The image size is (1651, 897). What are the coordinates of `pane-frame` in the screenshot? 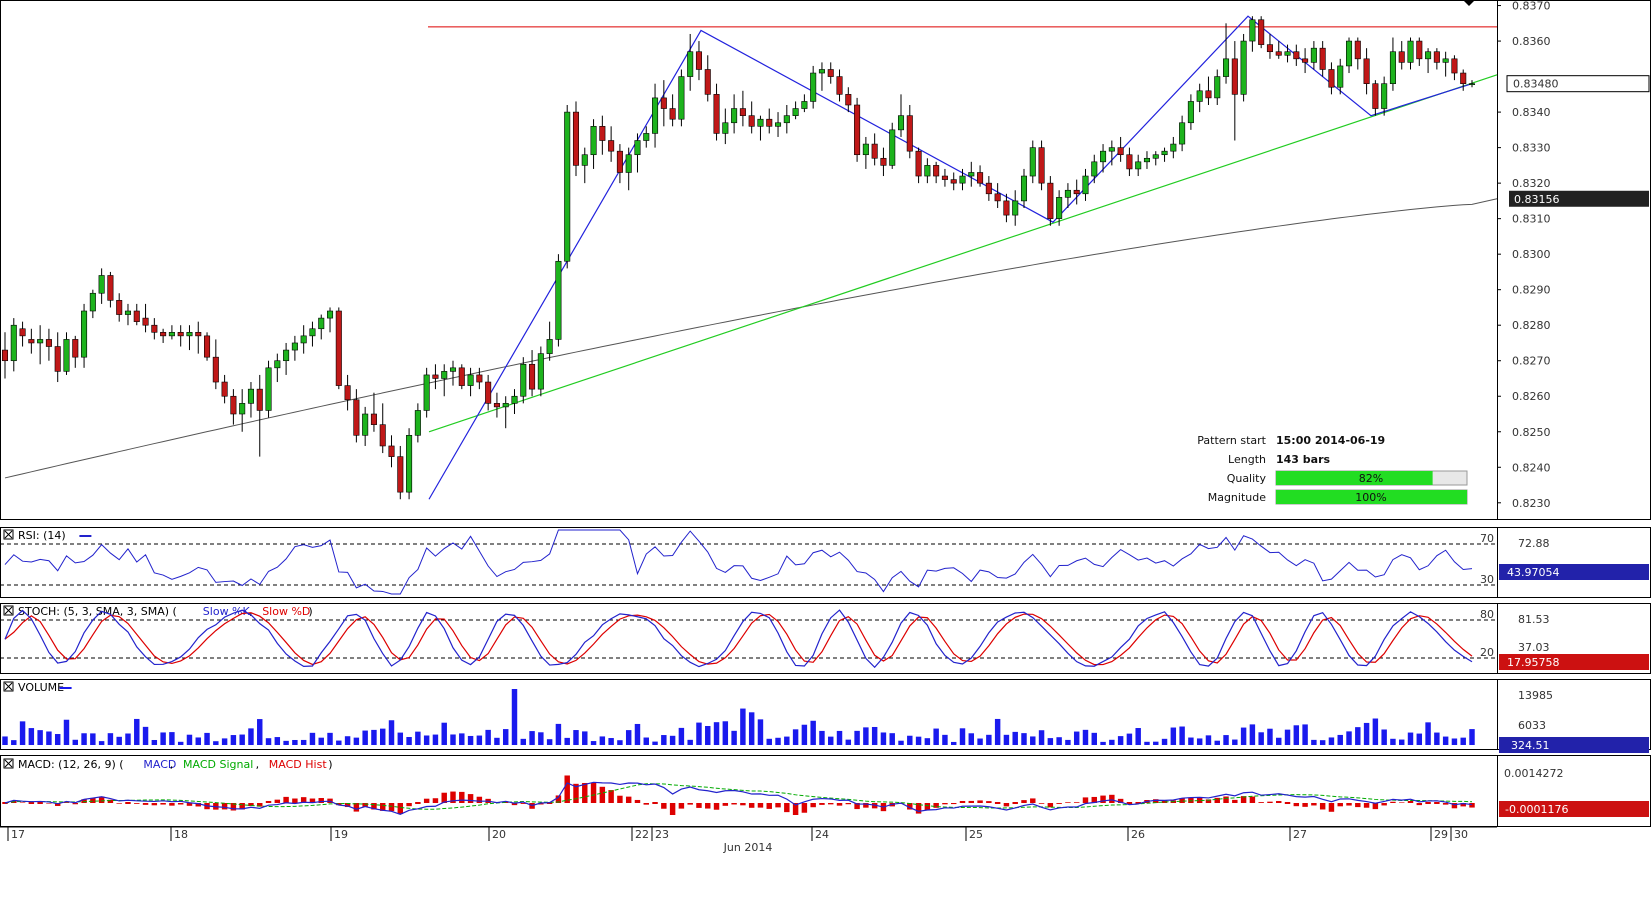 It's located at (825, 714).